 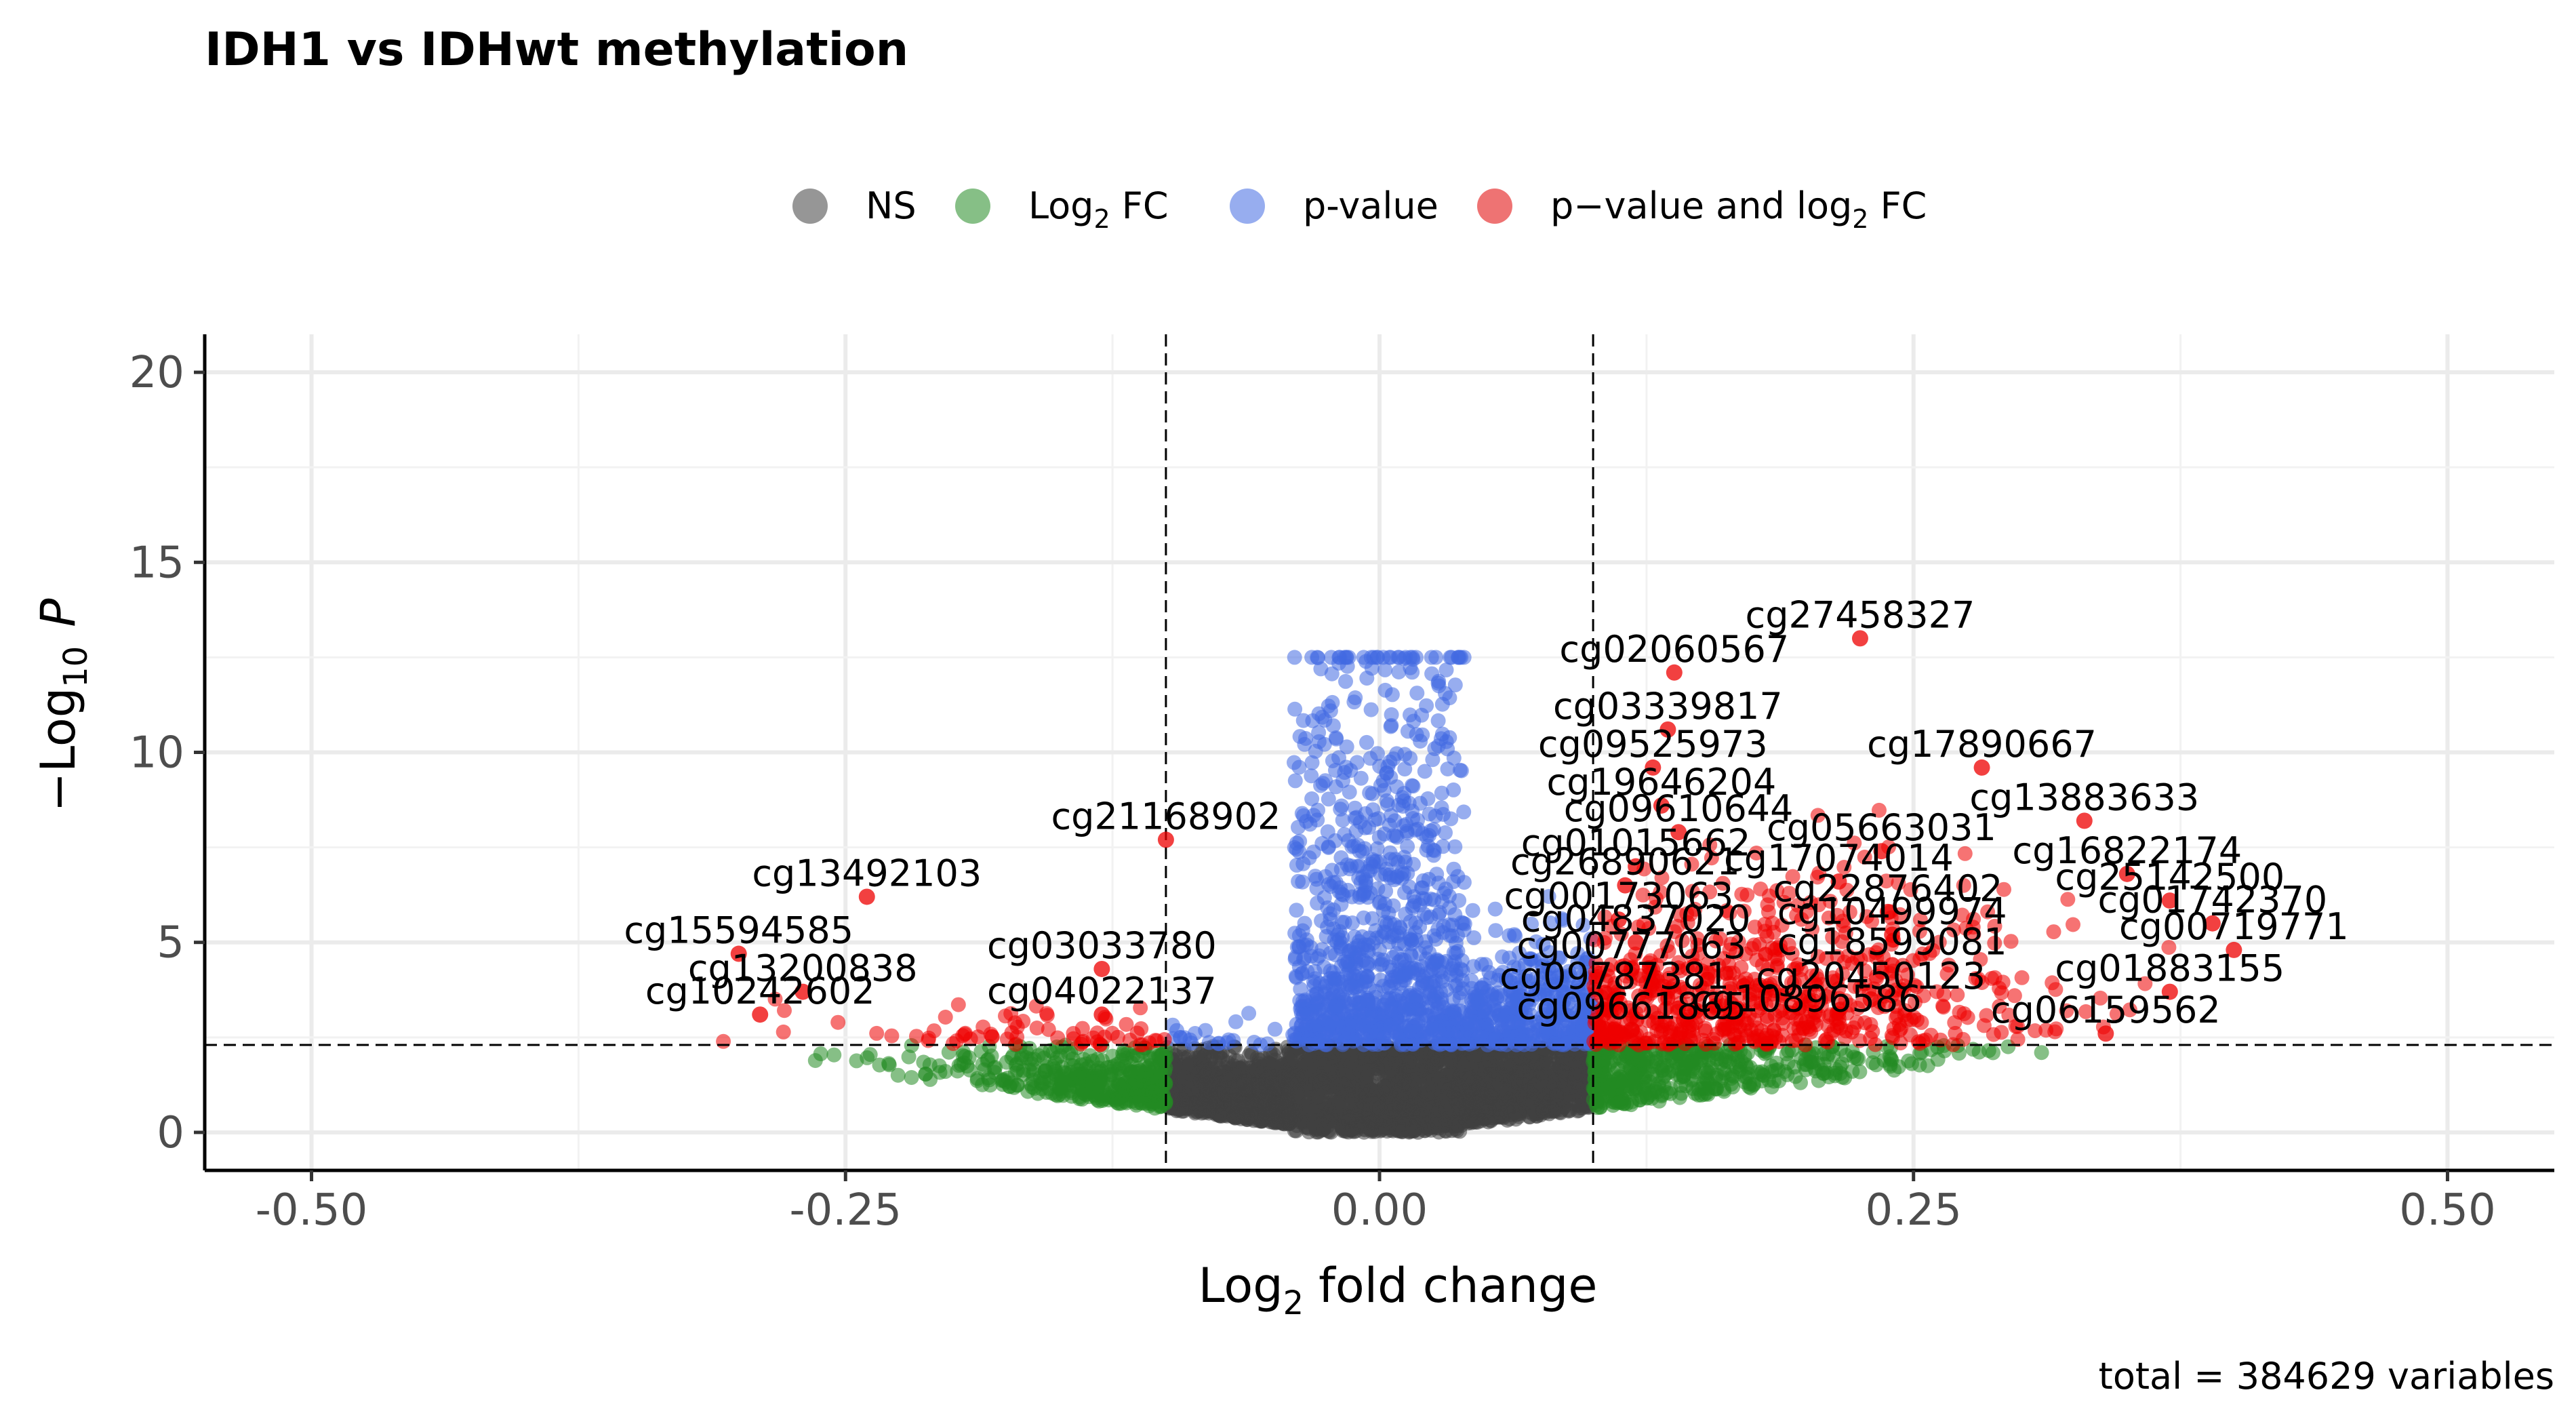 I want to click on legend: NS Log2 FC p-value p−value and log2 FC, so click(x=1359, y=209).